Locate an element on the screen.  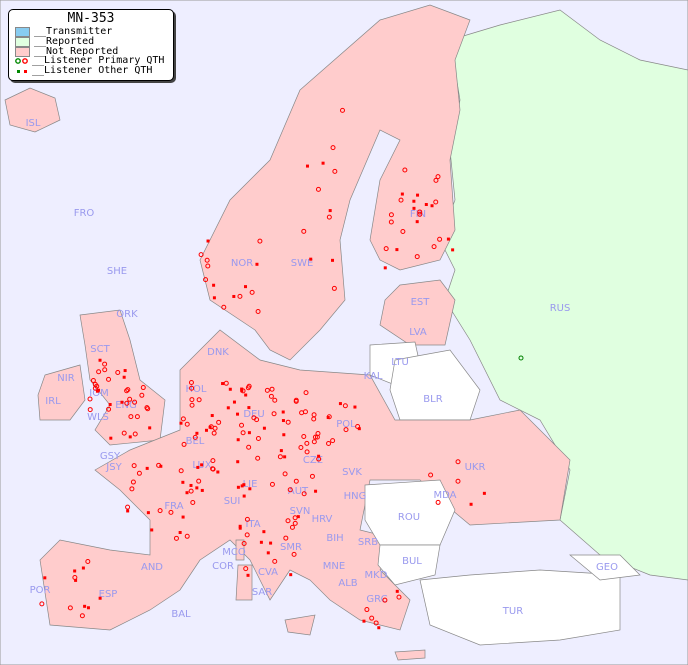
country-label-por: POR is located at coordinates (40, 590).